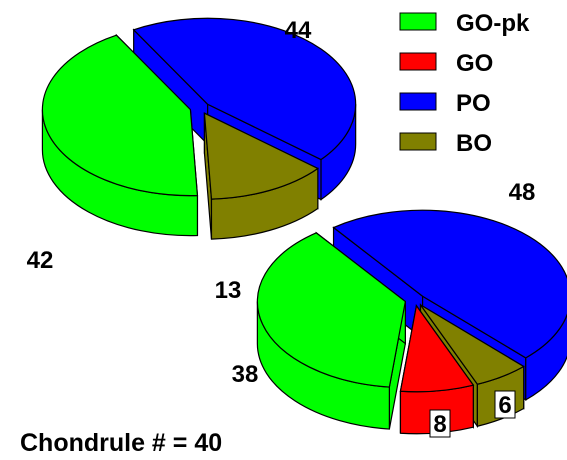 The width and height of the screenshot is (567, 460). I want to click on legend-item-go-pk: GO-pk, so click(464, 23).